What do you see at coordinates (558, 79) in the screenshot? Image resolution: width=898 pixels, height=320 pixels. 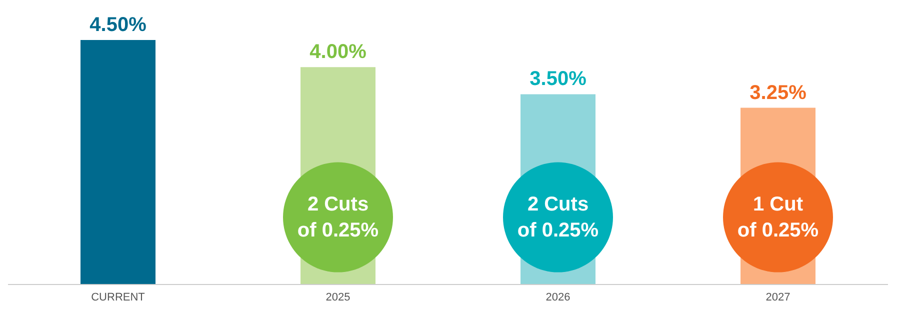 I see `data-label: 3.50%` at bounding box center [558, 79].